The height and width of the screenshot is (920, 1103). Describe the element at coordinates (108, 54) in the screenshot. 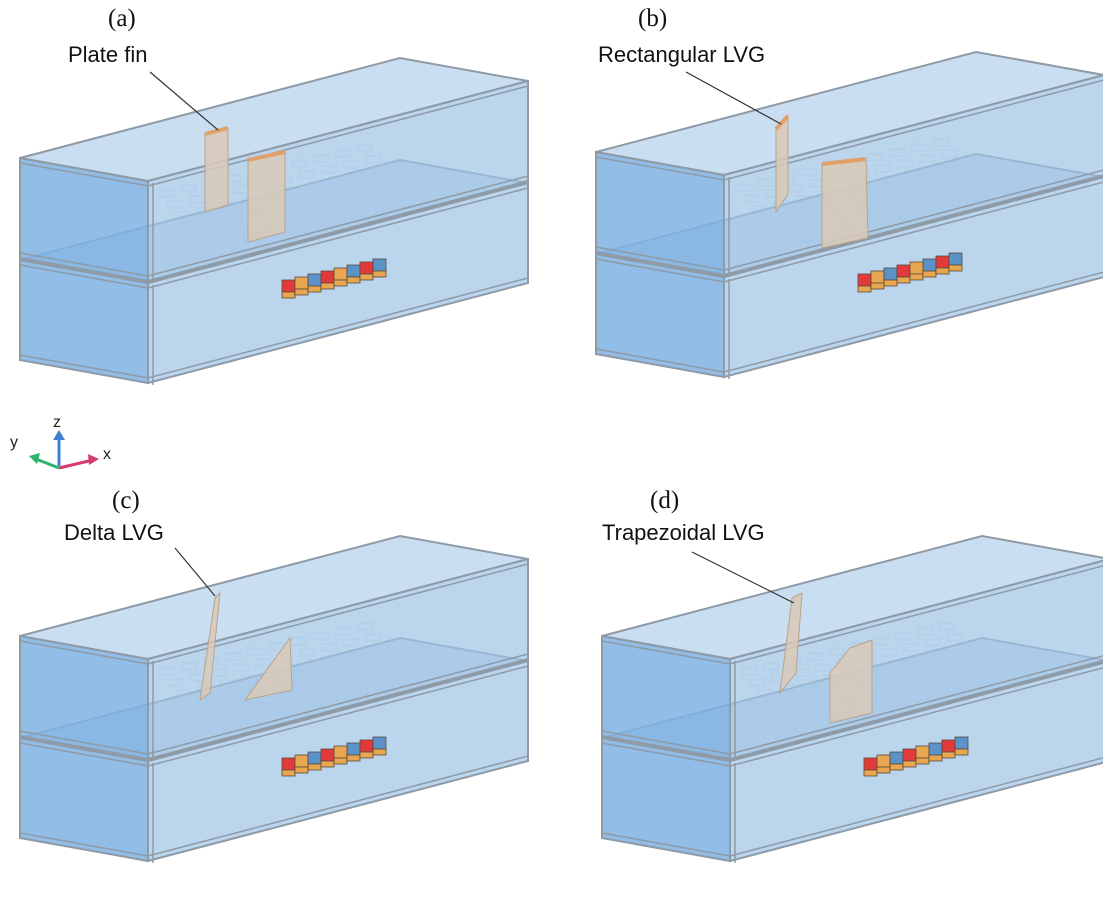

I see `panel-label: Plate fin` at that location.